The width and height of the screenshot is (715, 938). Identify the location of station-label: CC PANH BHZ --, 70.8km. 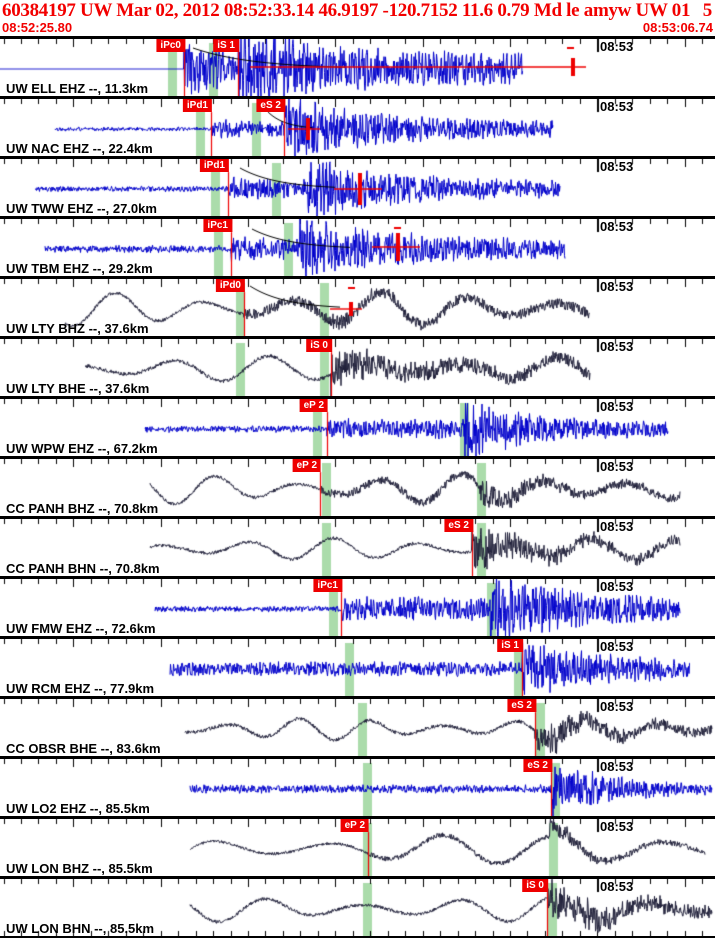
(82, 508).